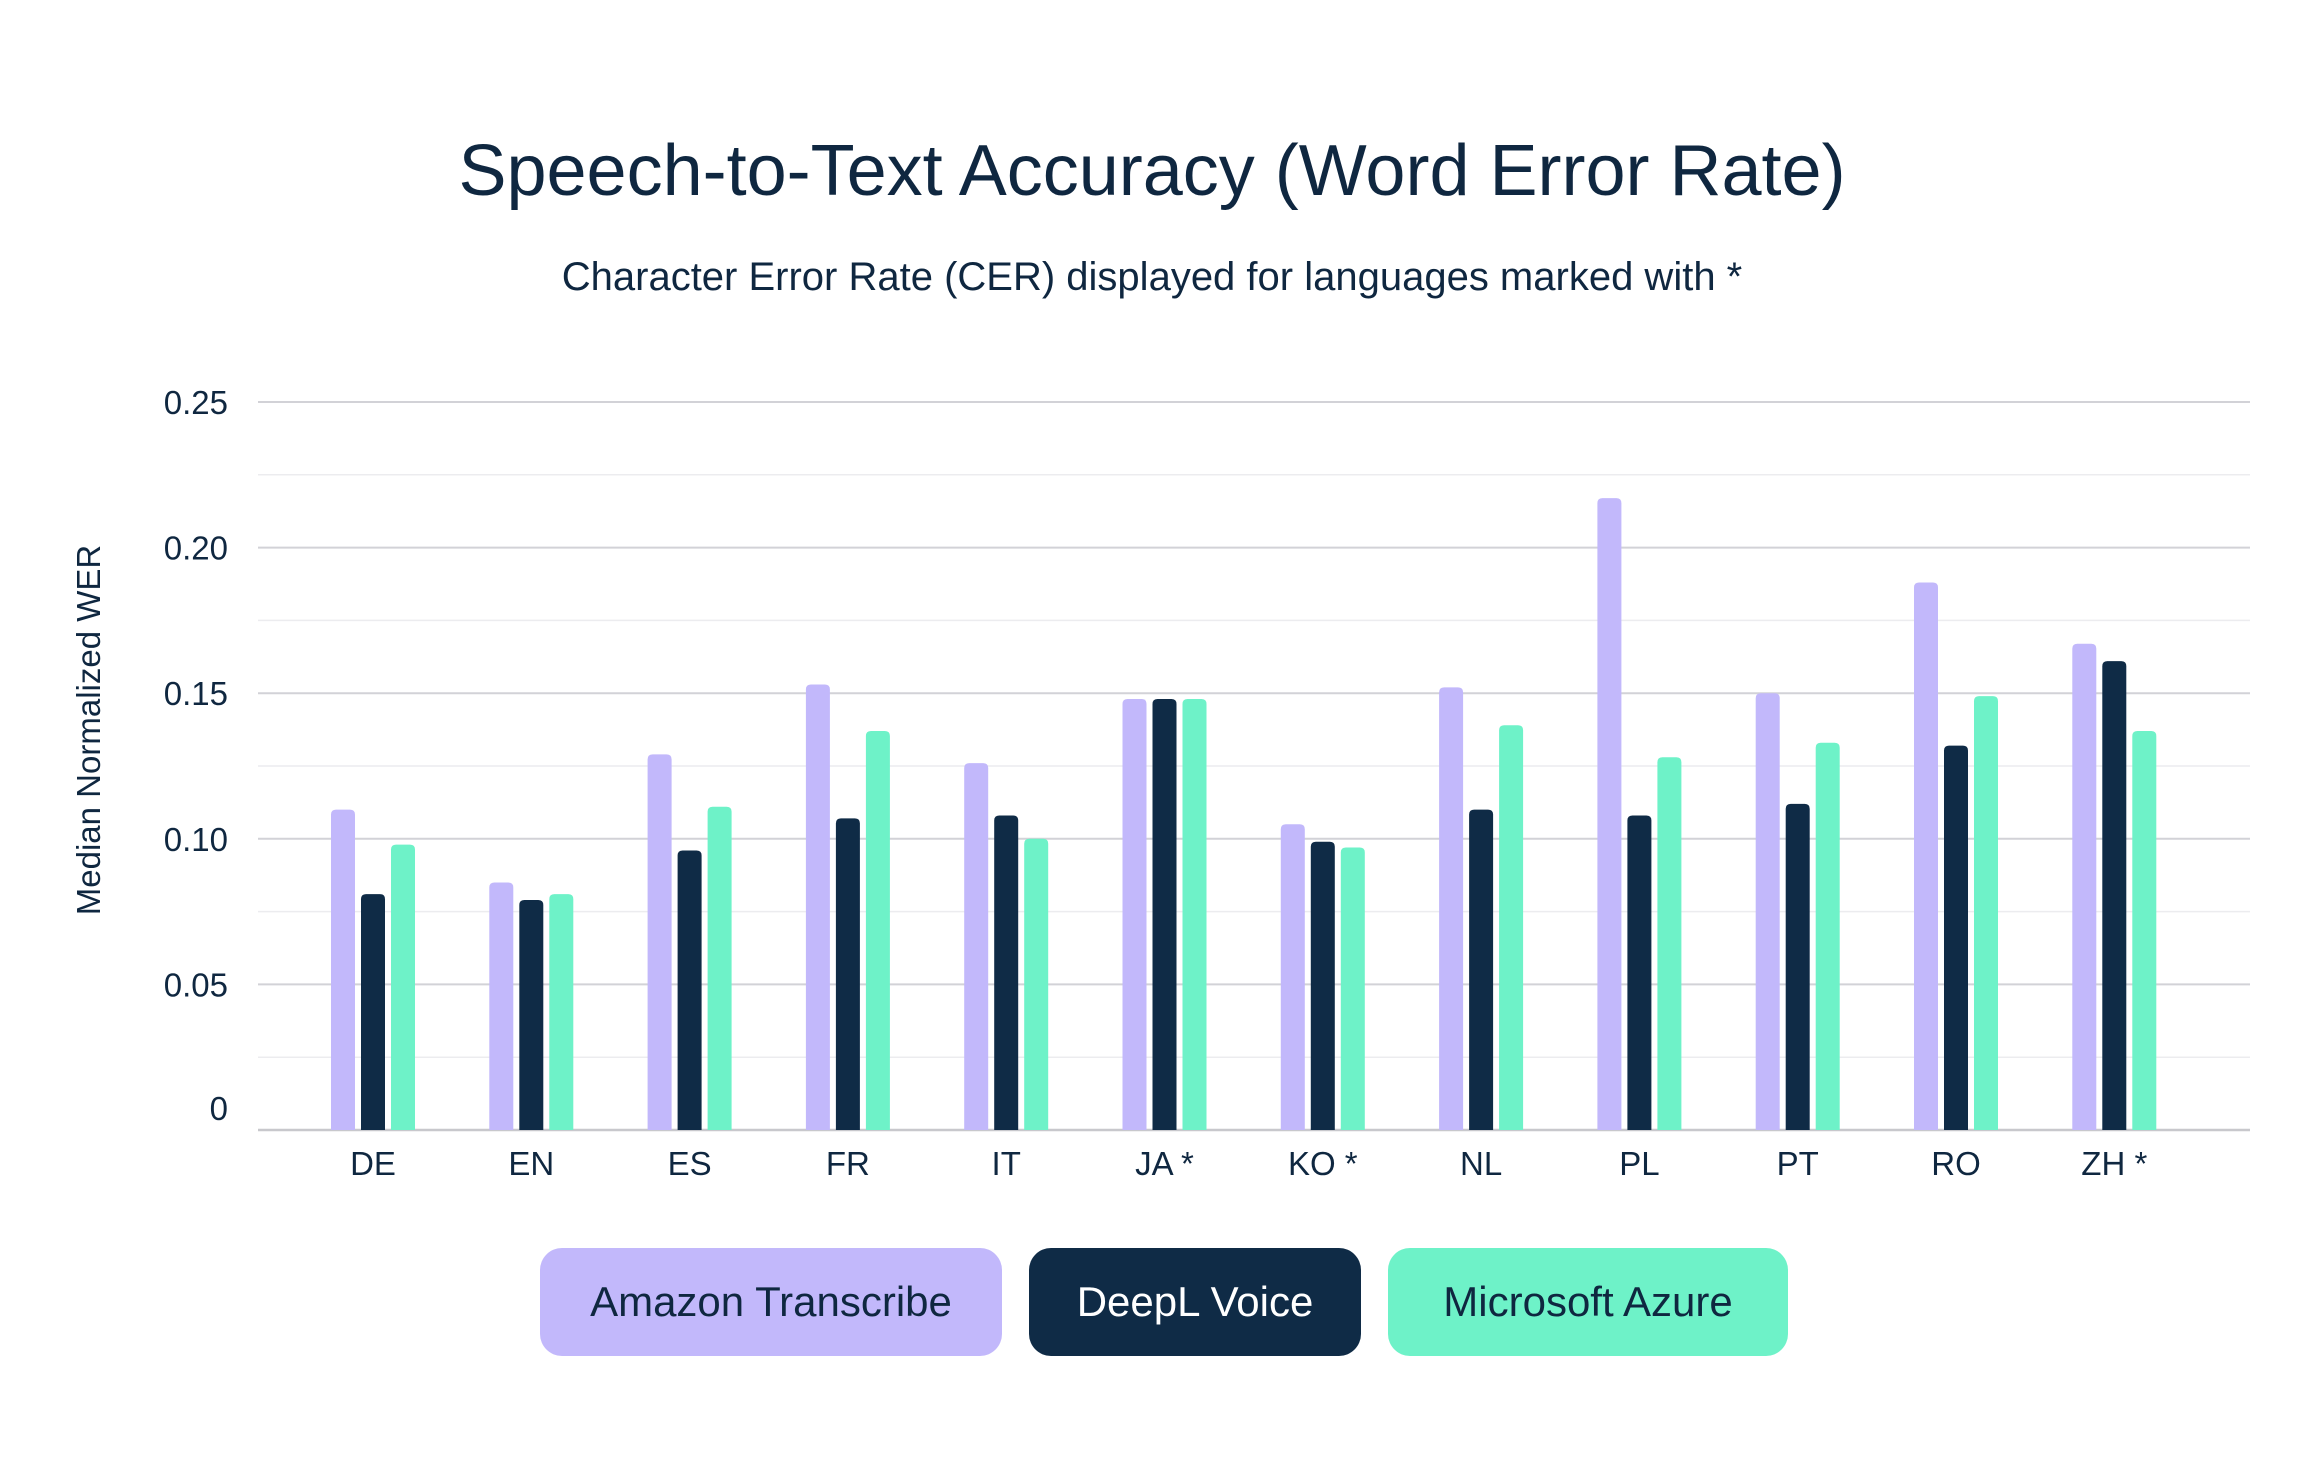  What do you see at coordinates (690, 1163) in the screenshot?
I see `x-tick-label: ES` at bounding box center [690, 1163].